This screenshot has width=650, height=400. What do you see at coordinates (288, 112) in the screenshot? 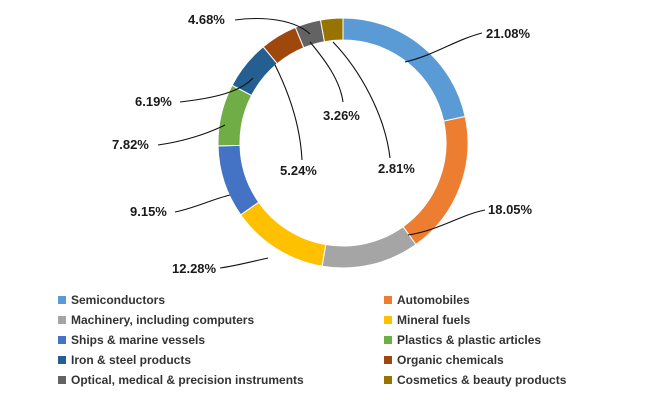
I see `leader-line-extra` at bounding box center [288, 112].